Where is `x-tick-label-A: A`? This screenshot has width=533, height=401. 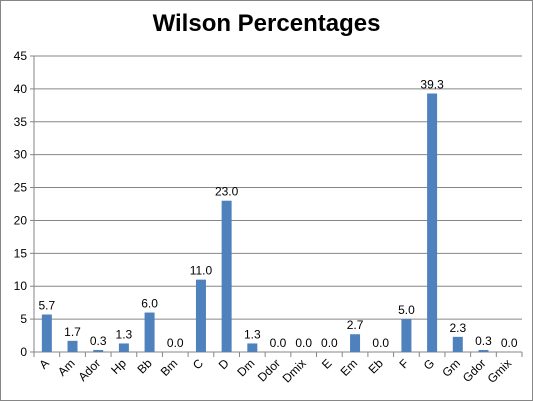 x-tick-label-A: A is located at coordinates (44, 364).